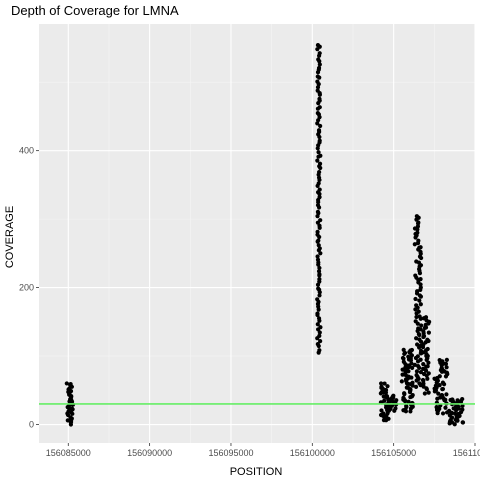 This screenshot has width=480, height=480. I want to click on y-tick-label: 200, so click(26, 288).